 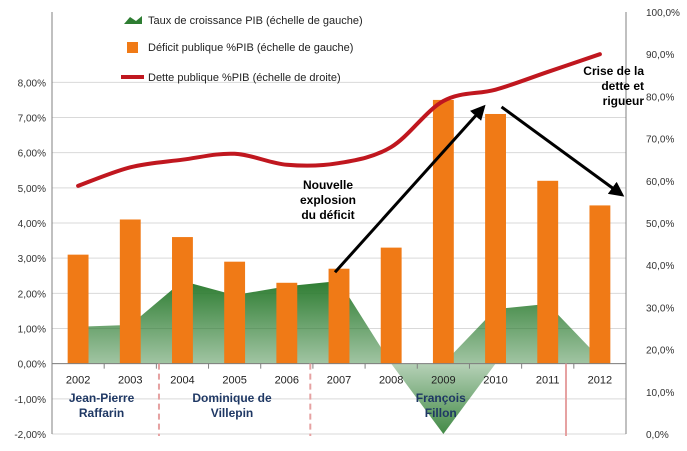 What do you see at coordinates (660, 97) in the screenshot?
I see `right-tick-label: 80,0%` at bounding box center [660, 97].